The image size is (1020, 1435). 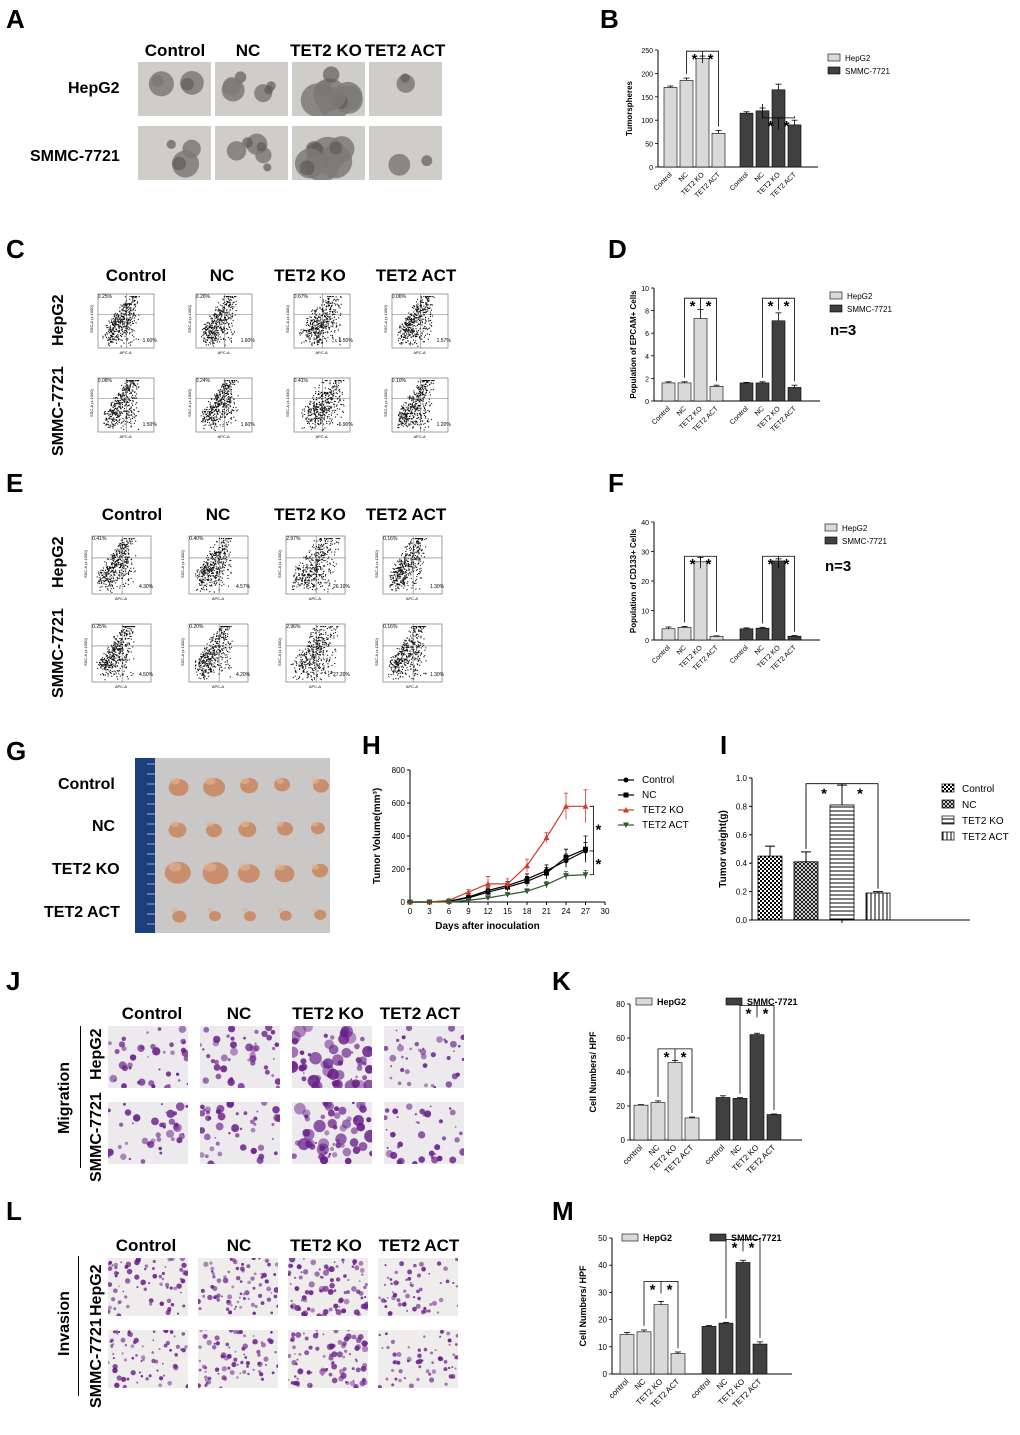 I want to click on gate-percent-bottom: 4.57%, so click(x=243, y=587).